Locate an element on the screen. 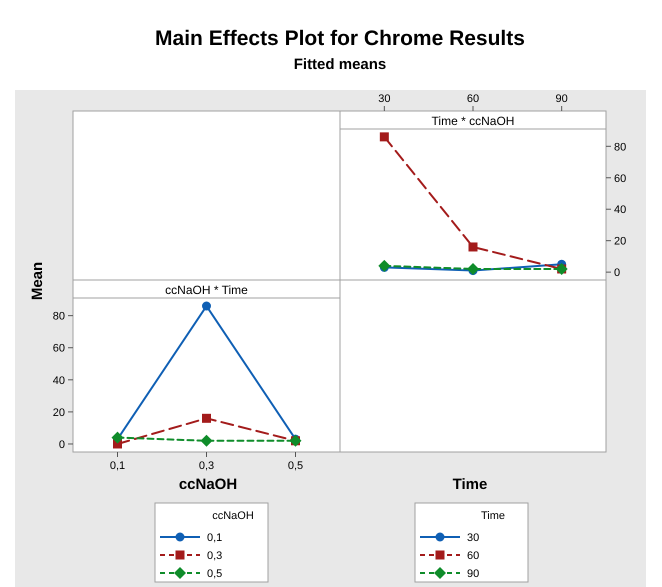 Image resolution: width=662 pixels, height=587 pixels. legend-label: 0,5 is located at coordinates (214, 574).